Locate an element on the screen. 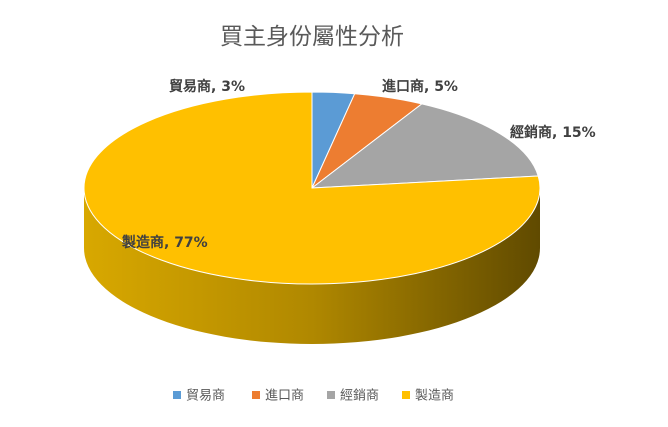 The height and width of the screenshot is (427, 668). legend-label: 貿易商 is located at coordinates (205, 396).